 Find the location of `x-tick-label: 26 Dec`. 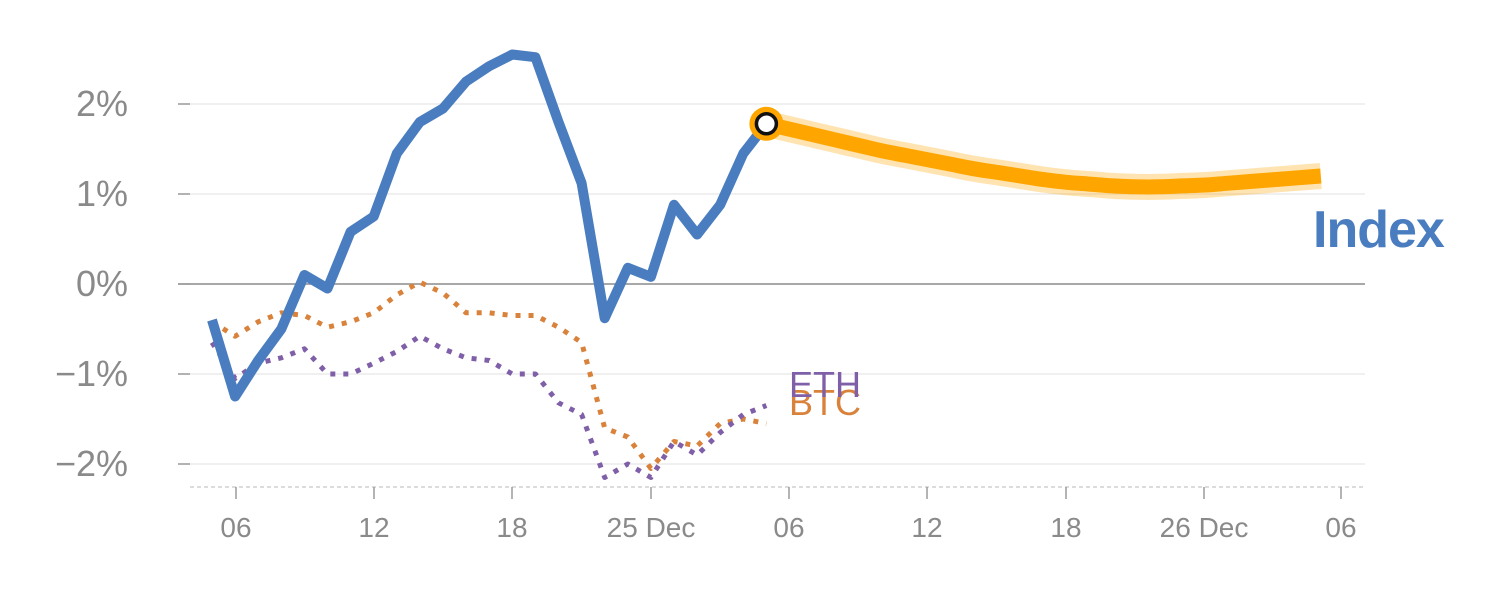

x-tick-label: 26 Dec is located at coordinates (1204, 527).